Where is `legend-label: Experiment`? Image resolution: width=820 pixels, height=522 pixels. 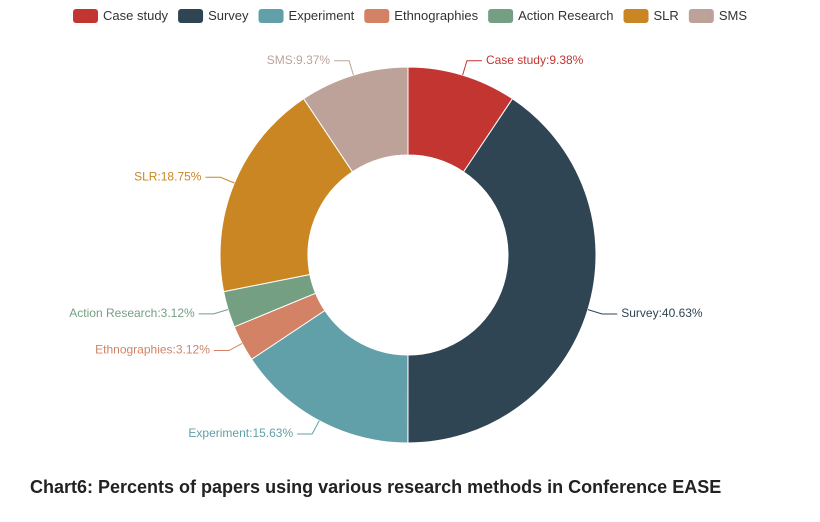
legend-label: Experiment is located at coordinates (322, 15).